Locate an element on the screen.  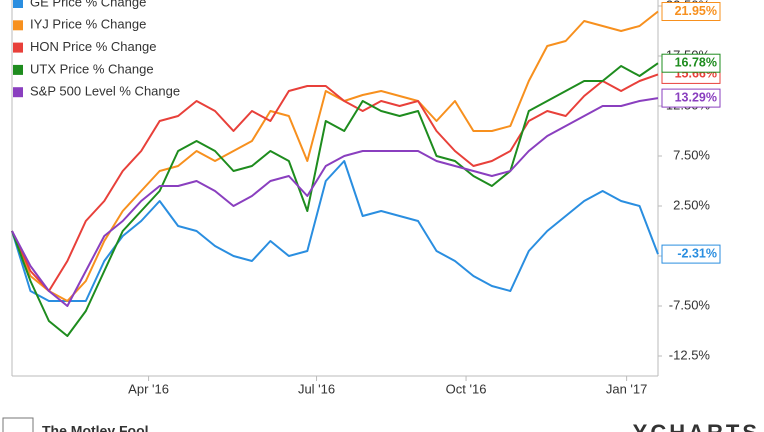
x-tick-label: Apr '16 is located at coordinates (148, 388).